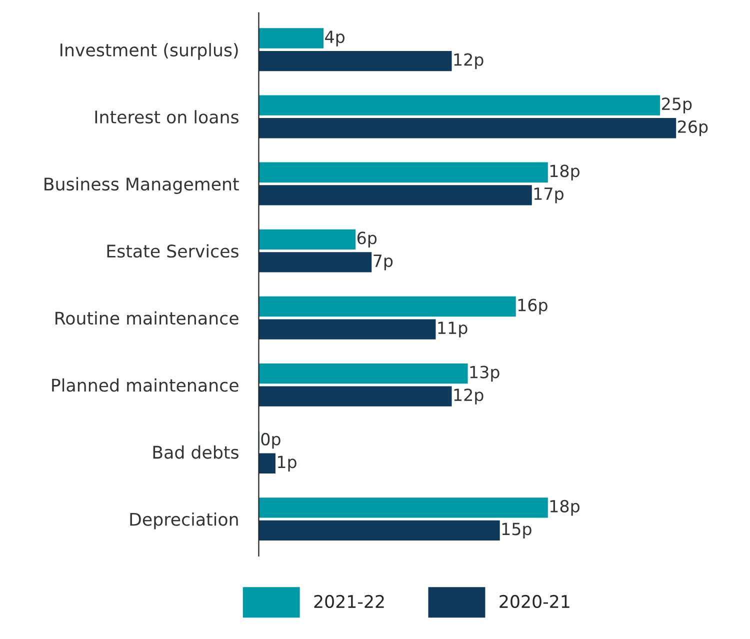 This screenshot has width=750, height=639. I want to click on data-label: 13p, so click(485, 374).